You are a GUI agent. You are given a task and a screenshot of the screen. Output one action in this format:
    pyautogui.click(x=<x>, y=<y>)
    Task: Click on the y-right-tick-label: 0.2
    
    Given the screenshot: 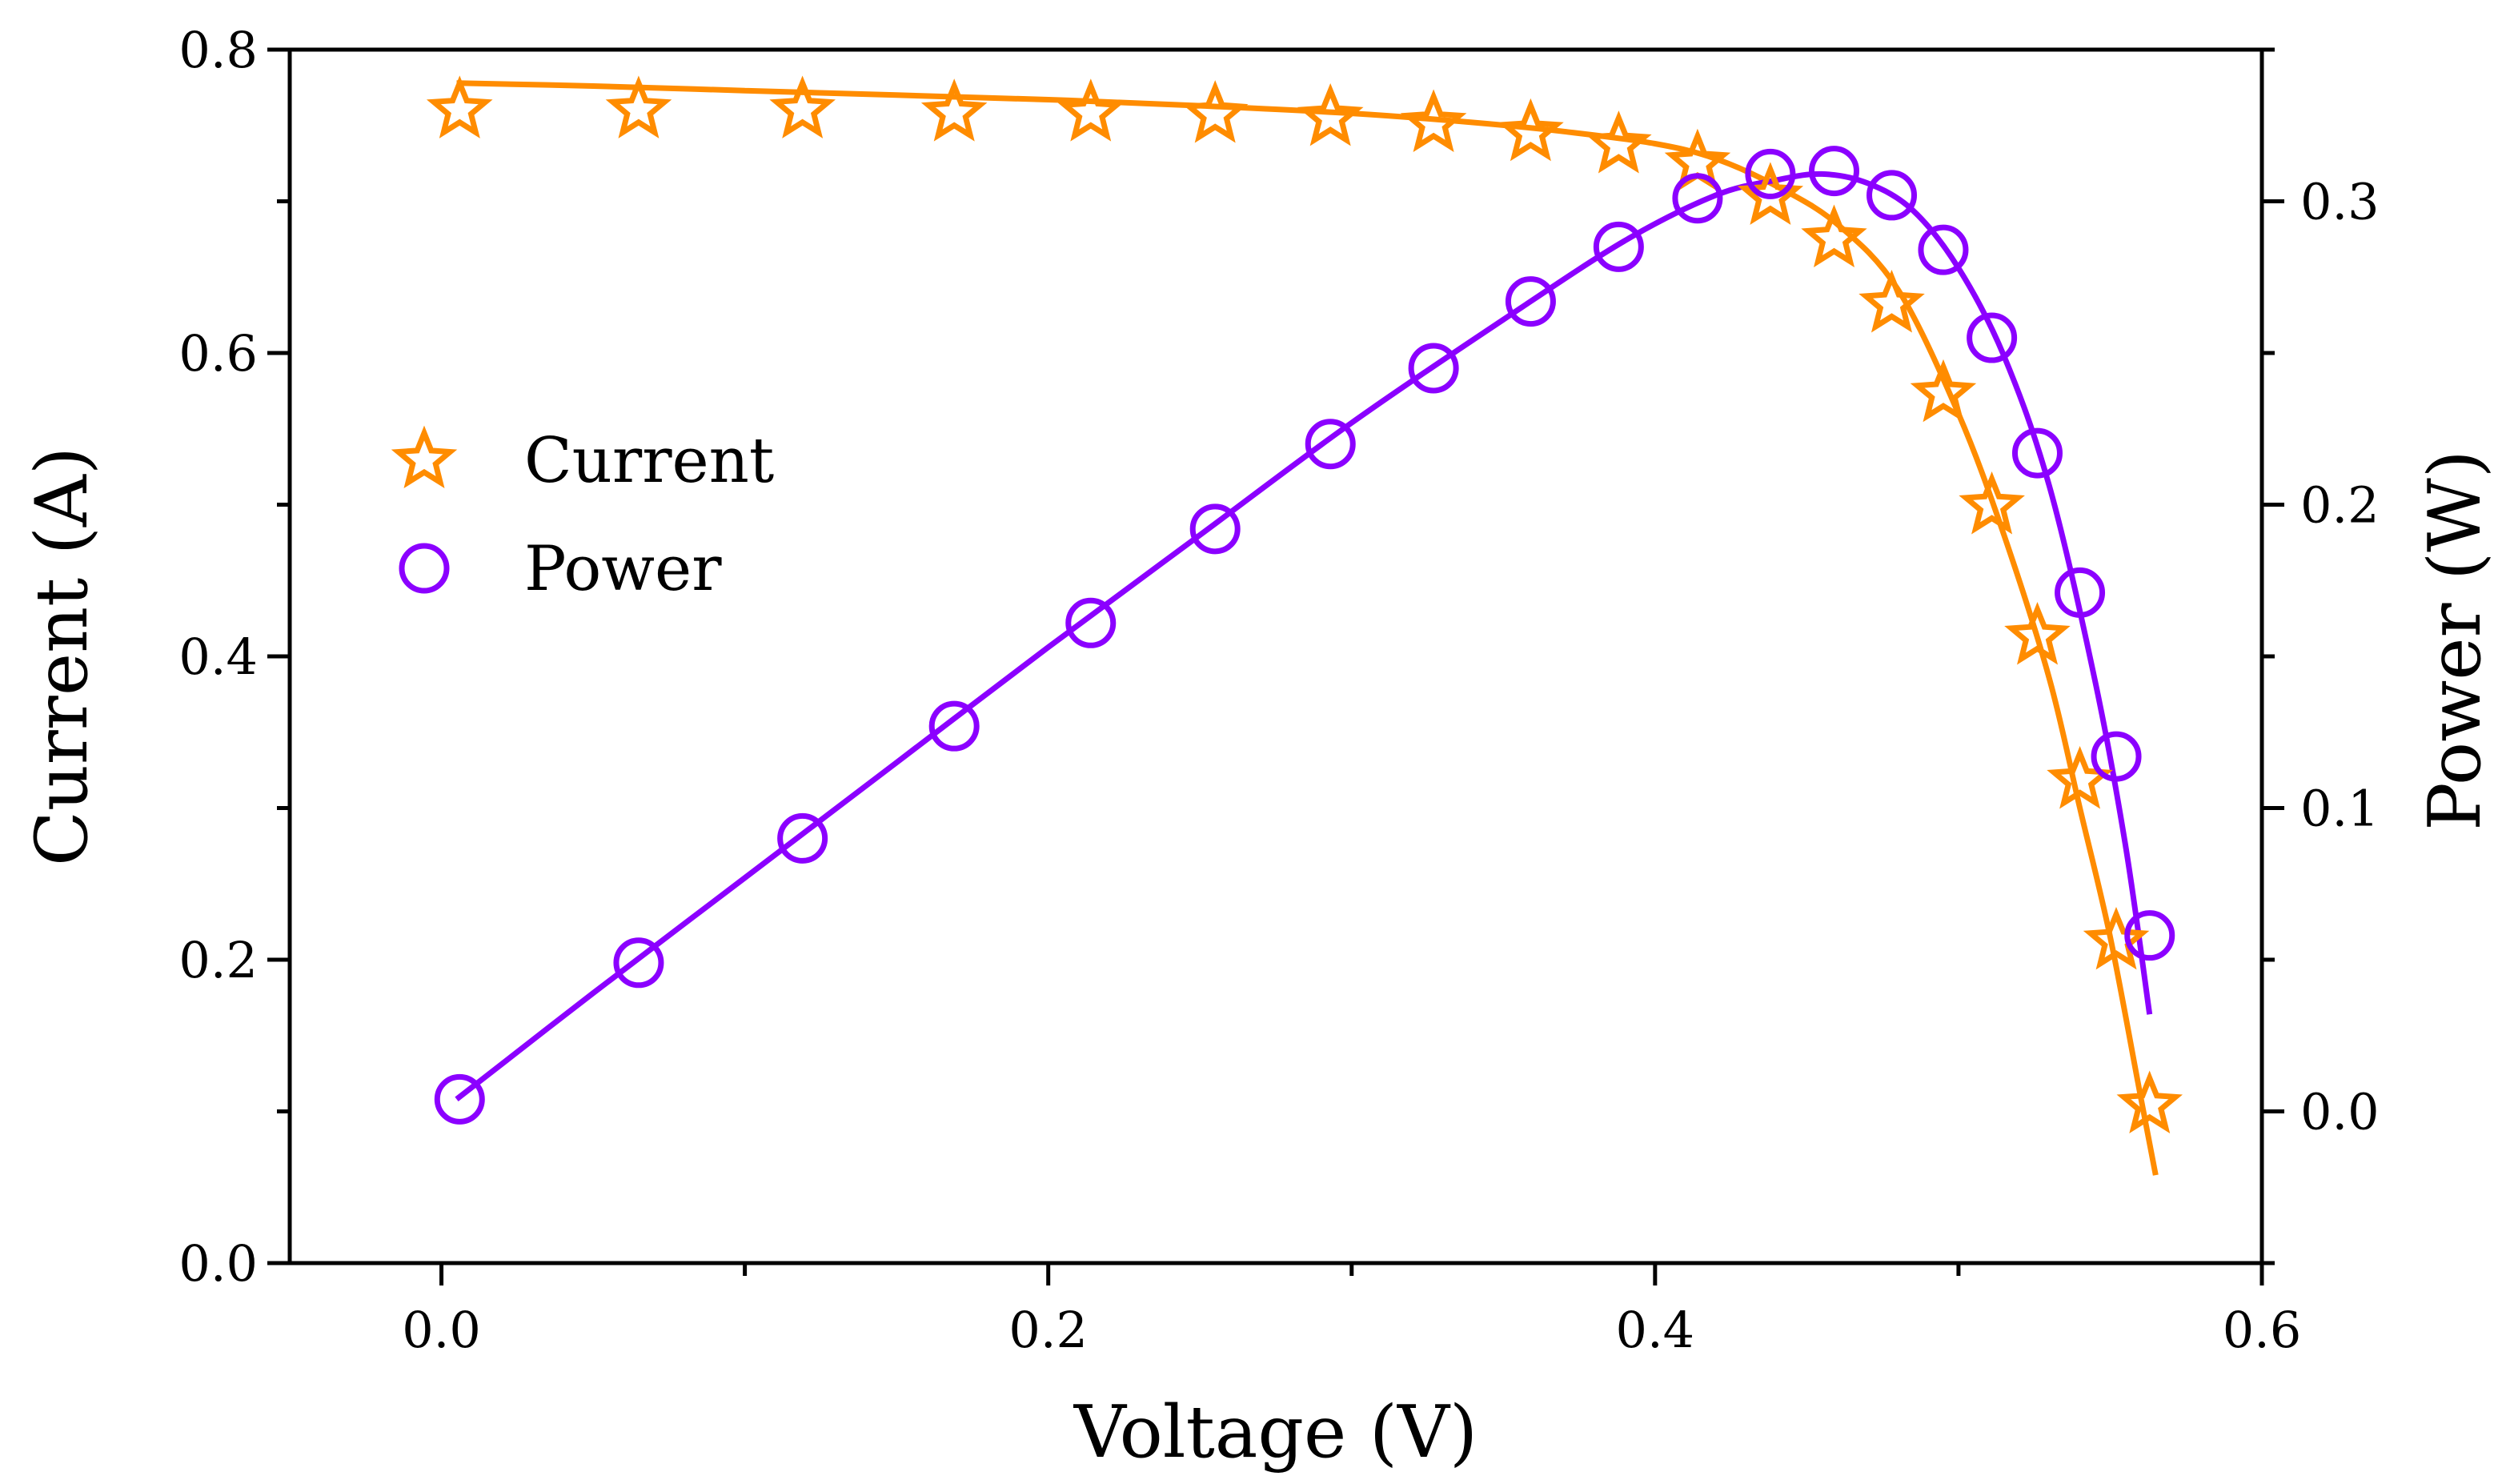 What is the action you would take?
    pyautogui.click(x=2340, y=505)
    